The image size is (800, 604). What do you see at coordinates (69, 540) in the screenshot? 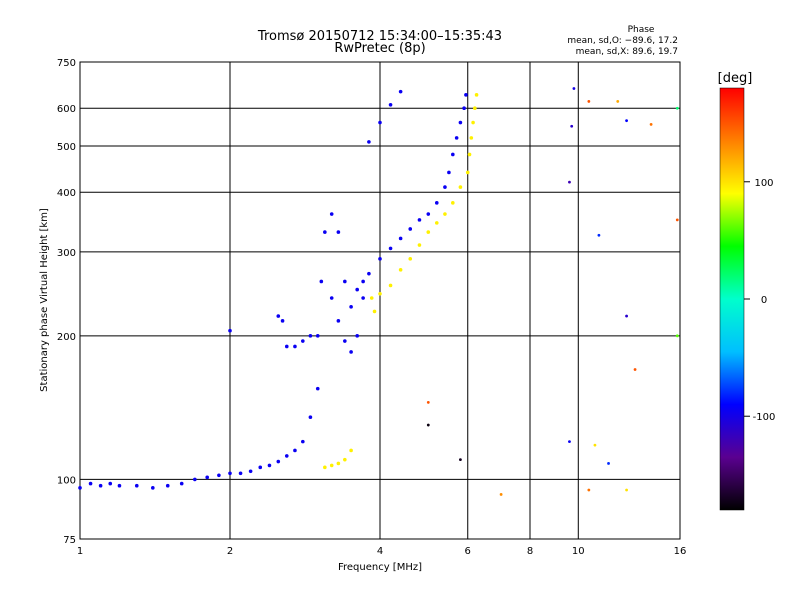
I see `y-tick-label-0: 75` at bounding box center [69, 540].